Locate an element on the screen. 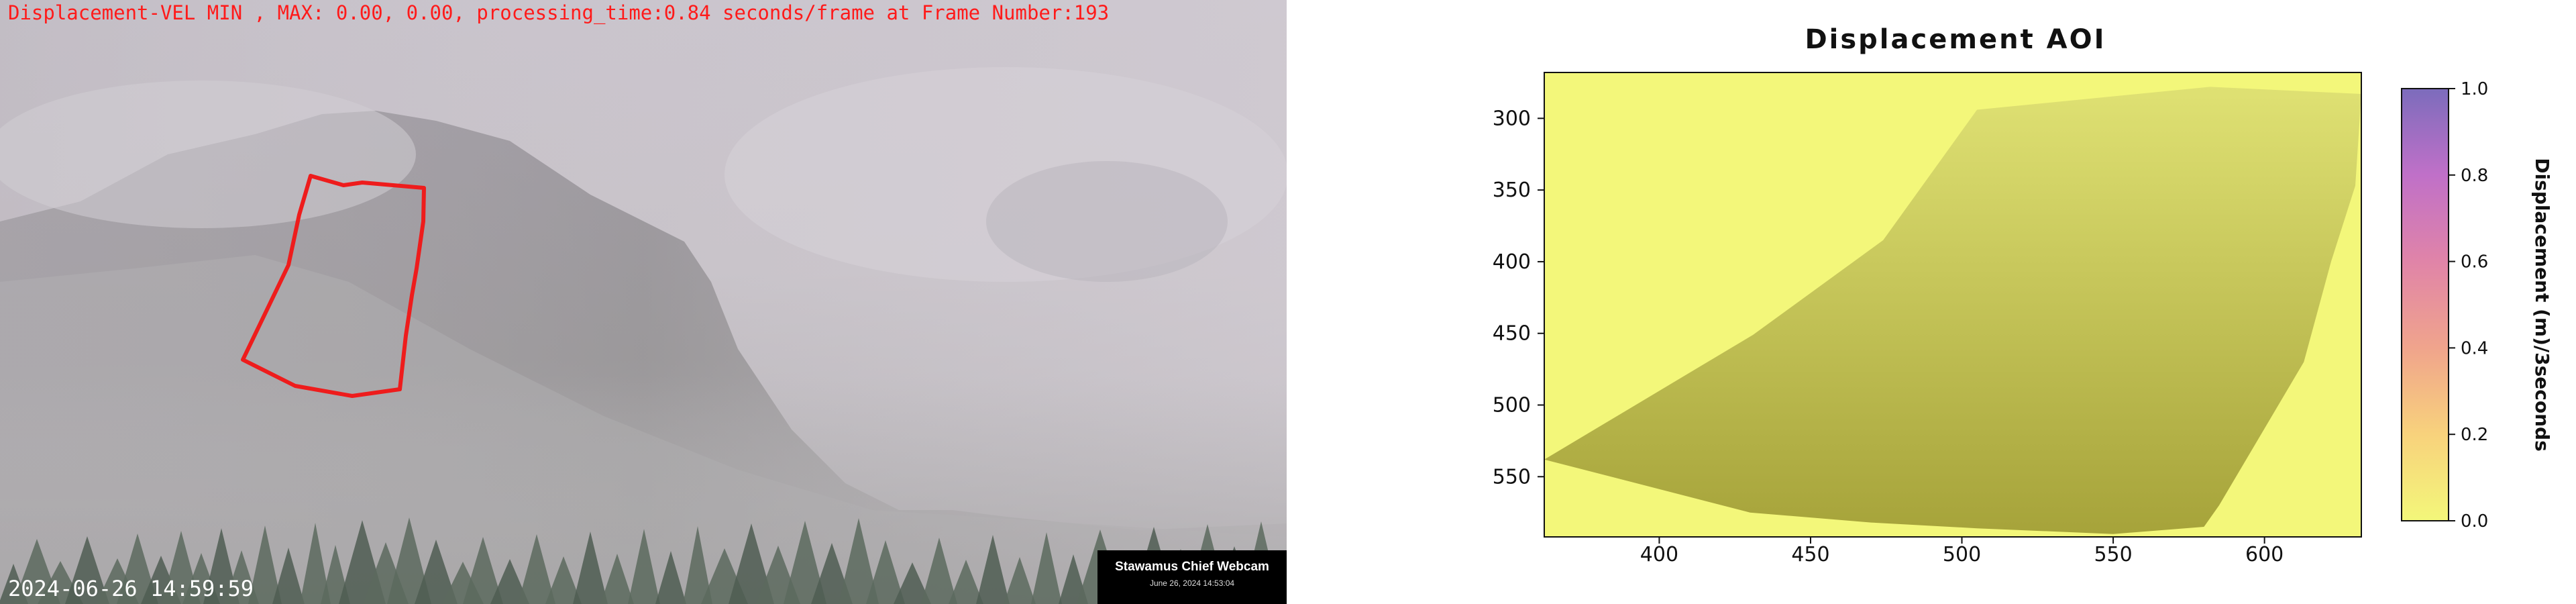 Image resolution: width=2576 pixels, height=604 pixels. x-tick-label: 400 is located at coordinates (1659, 554).